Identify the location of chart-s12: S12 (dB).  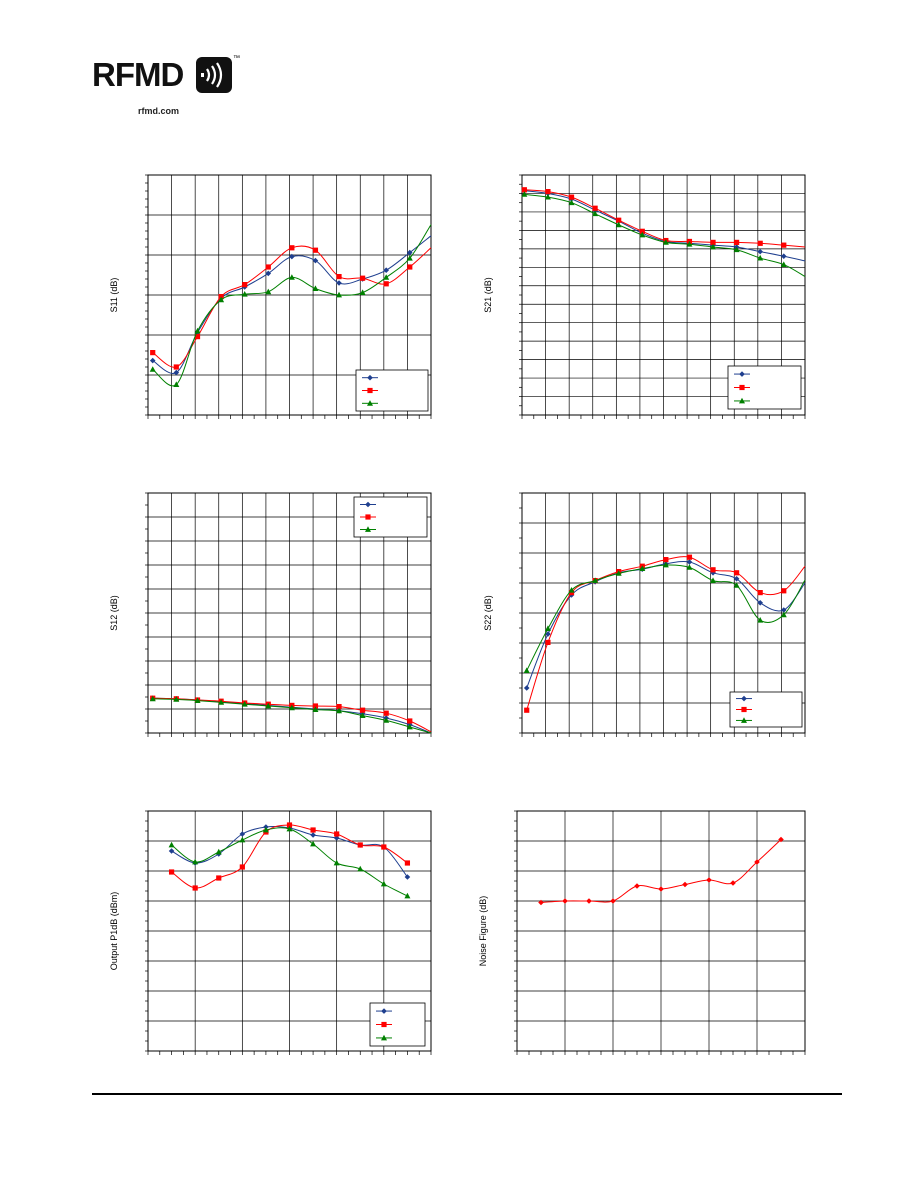
(270, 614).